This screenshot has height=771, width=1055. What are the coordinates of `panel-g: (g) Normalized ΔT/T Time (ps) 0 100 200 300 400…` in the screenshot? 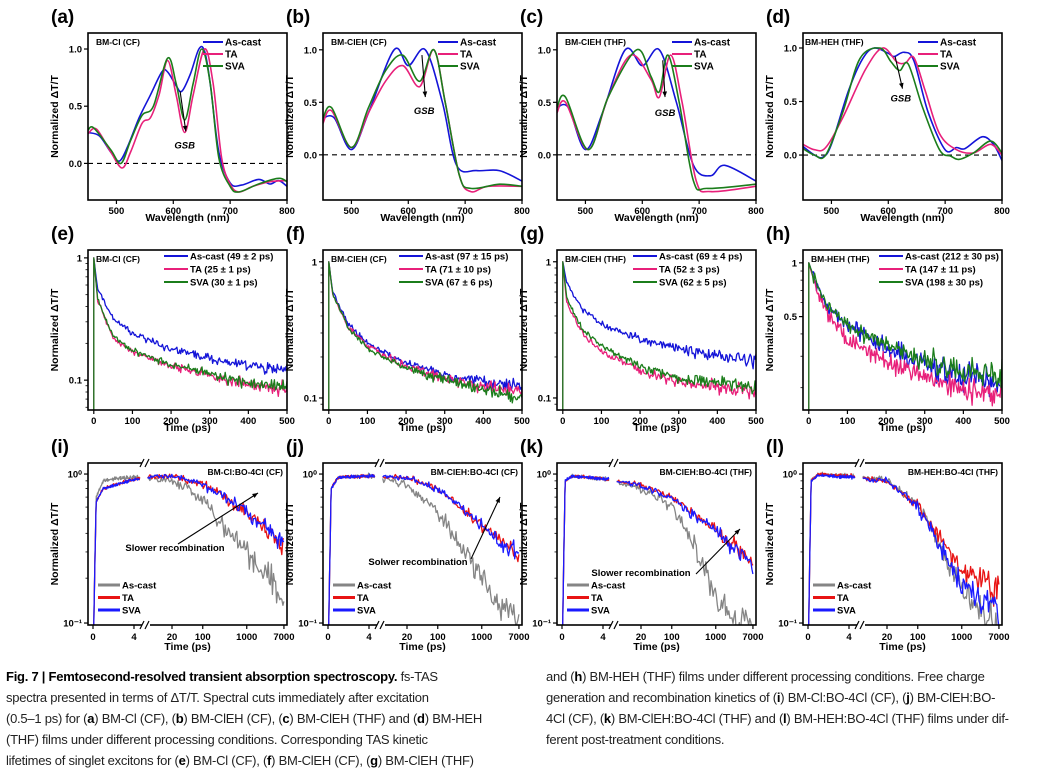 It's located at (641, 329).